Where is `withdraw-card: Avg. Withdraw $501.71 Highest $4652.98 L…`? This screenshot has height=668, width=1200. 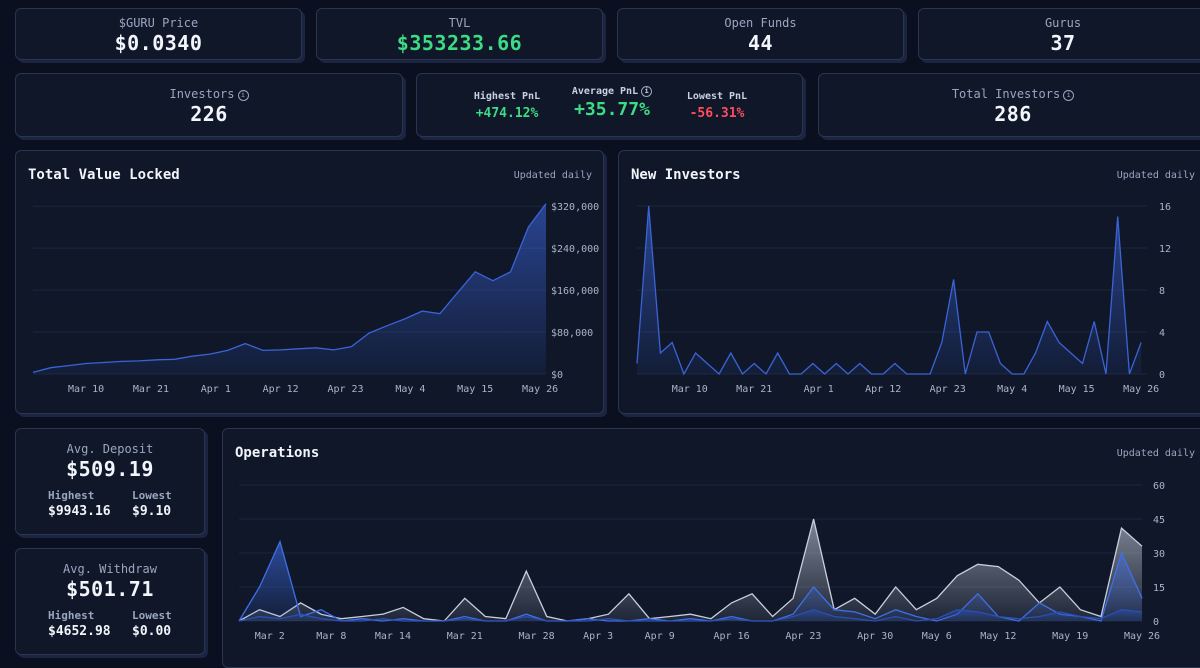 withdraw-card: Avg. Withdraw $501.71 Highest $4652.98 L… is located at coordinates (110, 601).